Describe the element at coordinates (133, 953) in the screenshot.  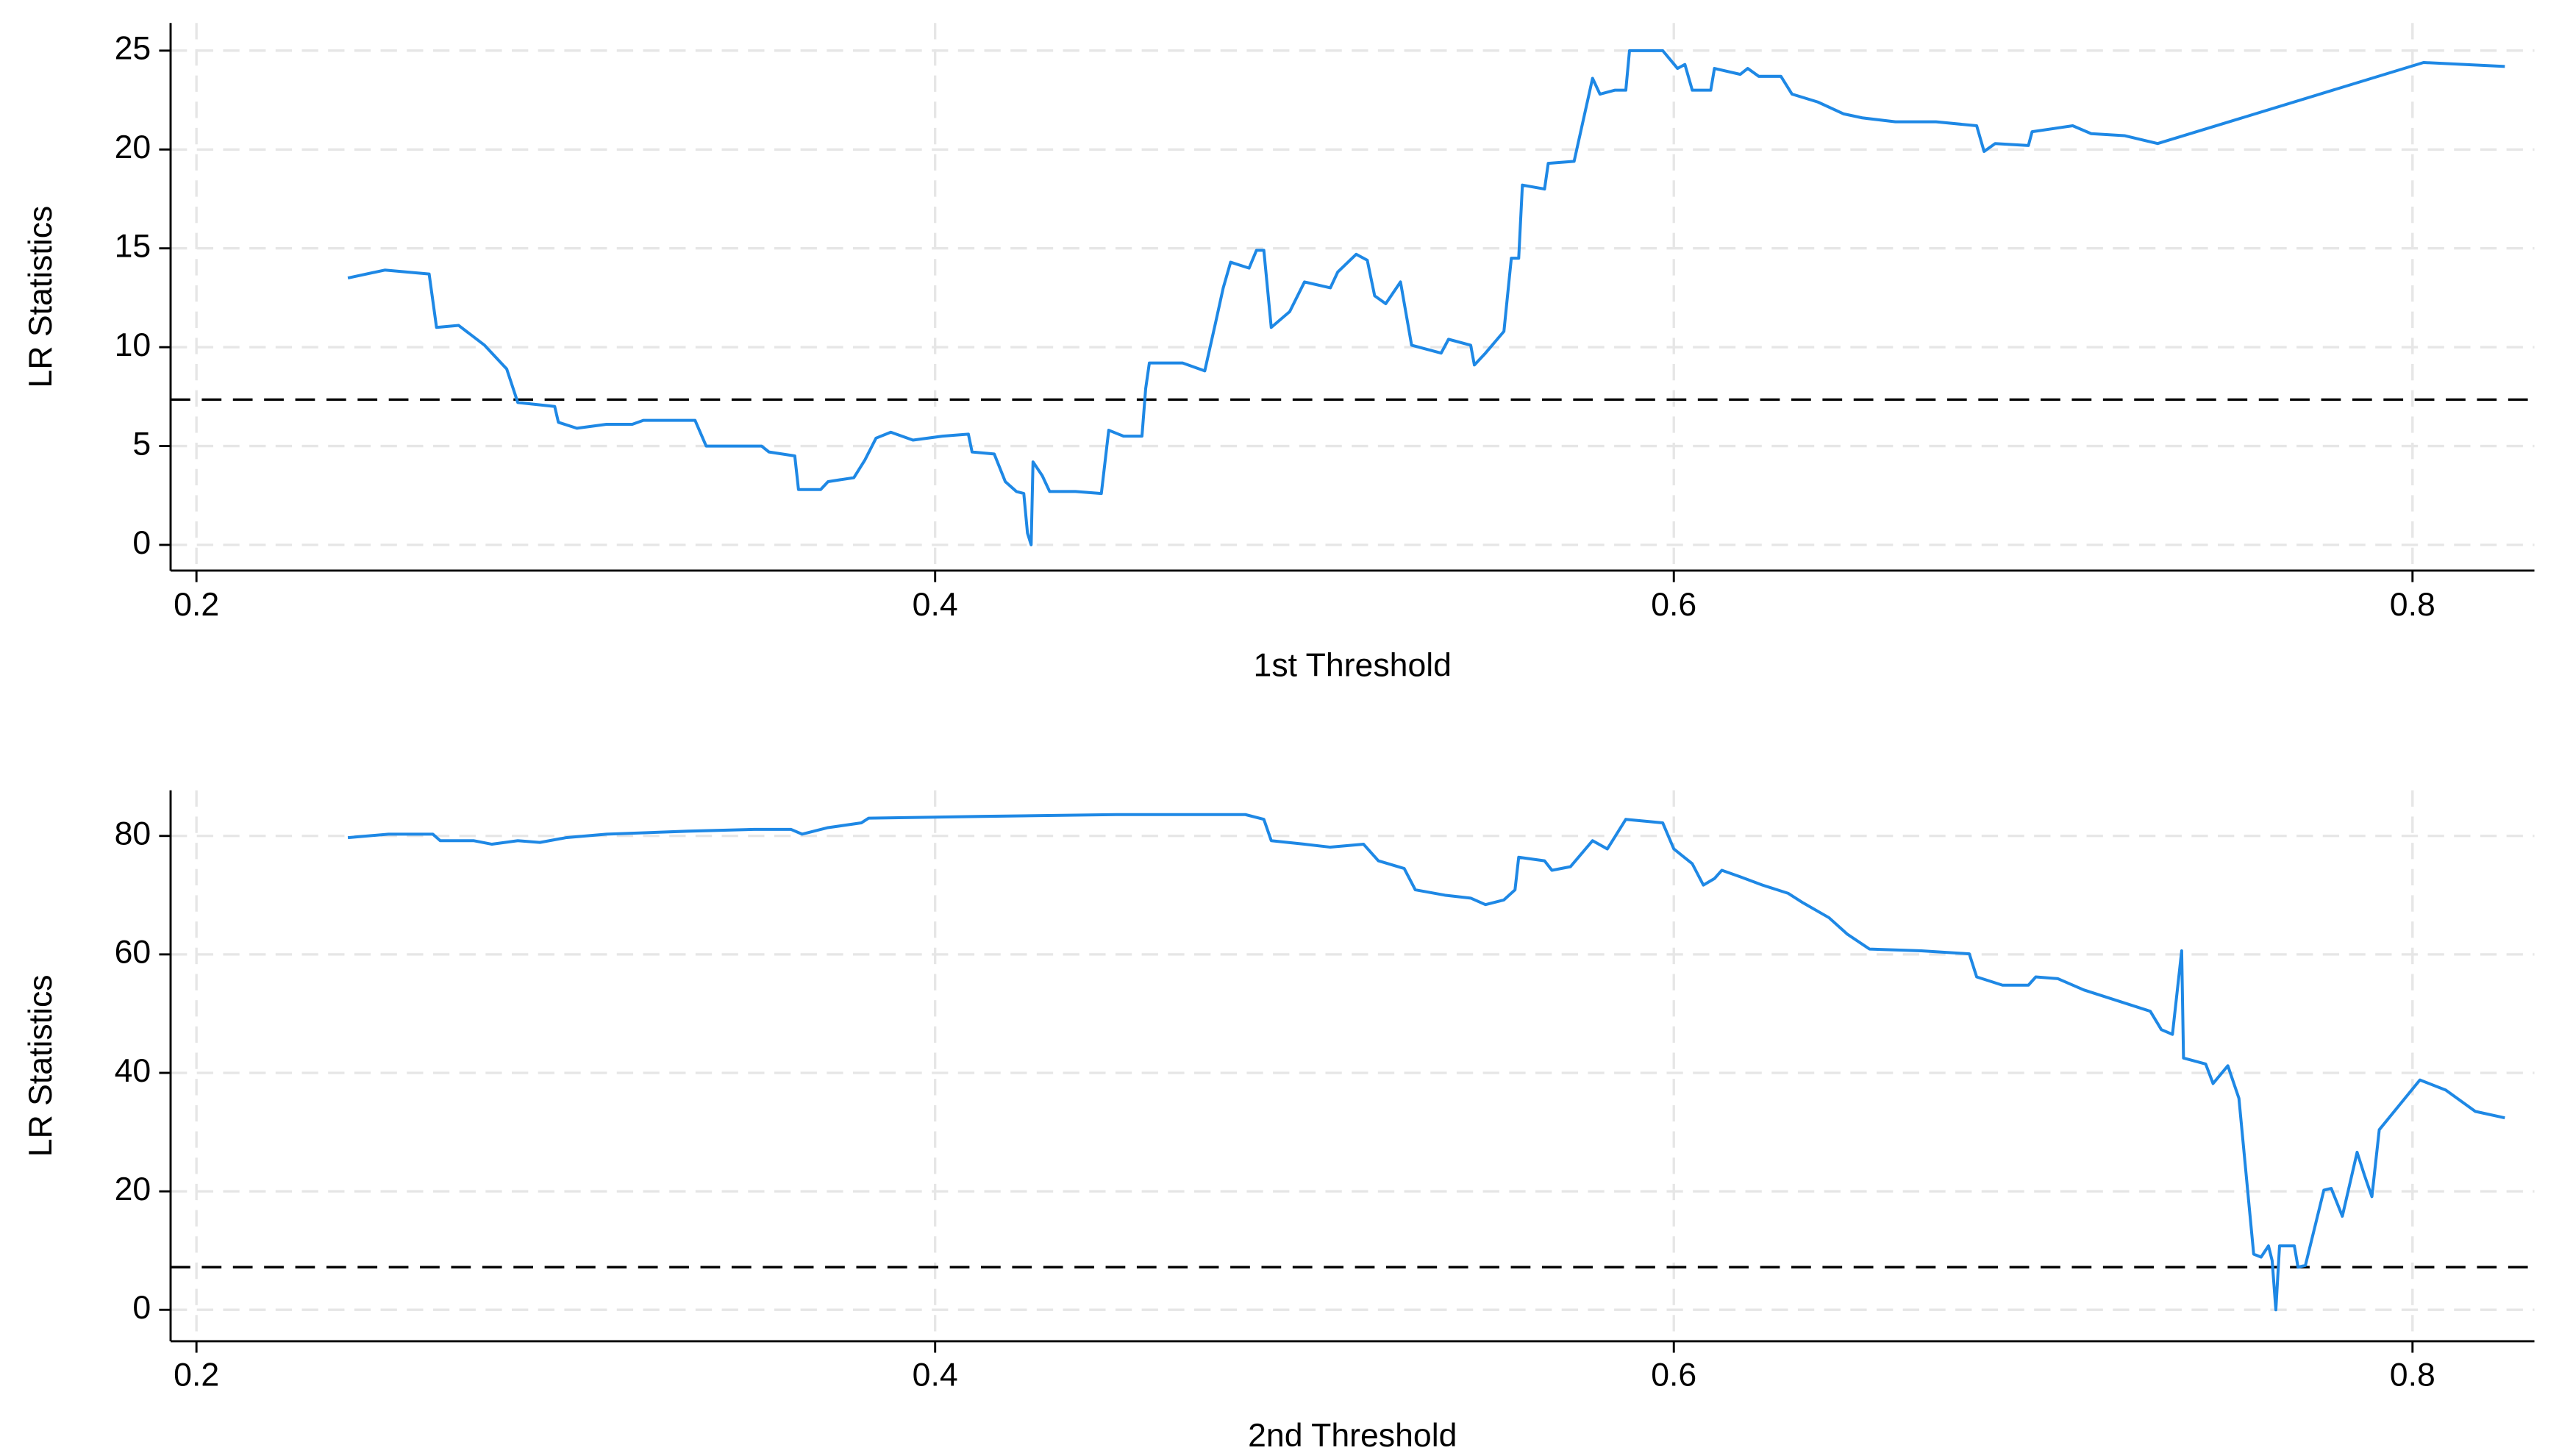
I see `y-tick-label: 60` at that location.